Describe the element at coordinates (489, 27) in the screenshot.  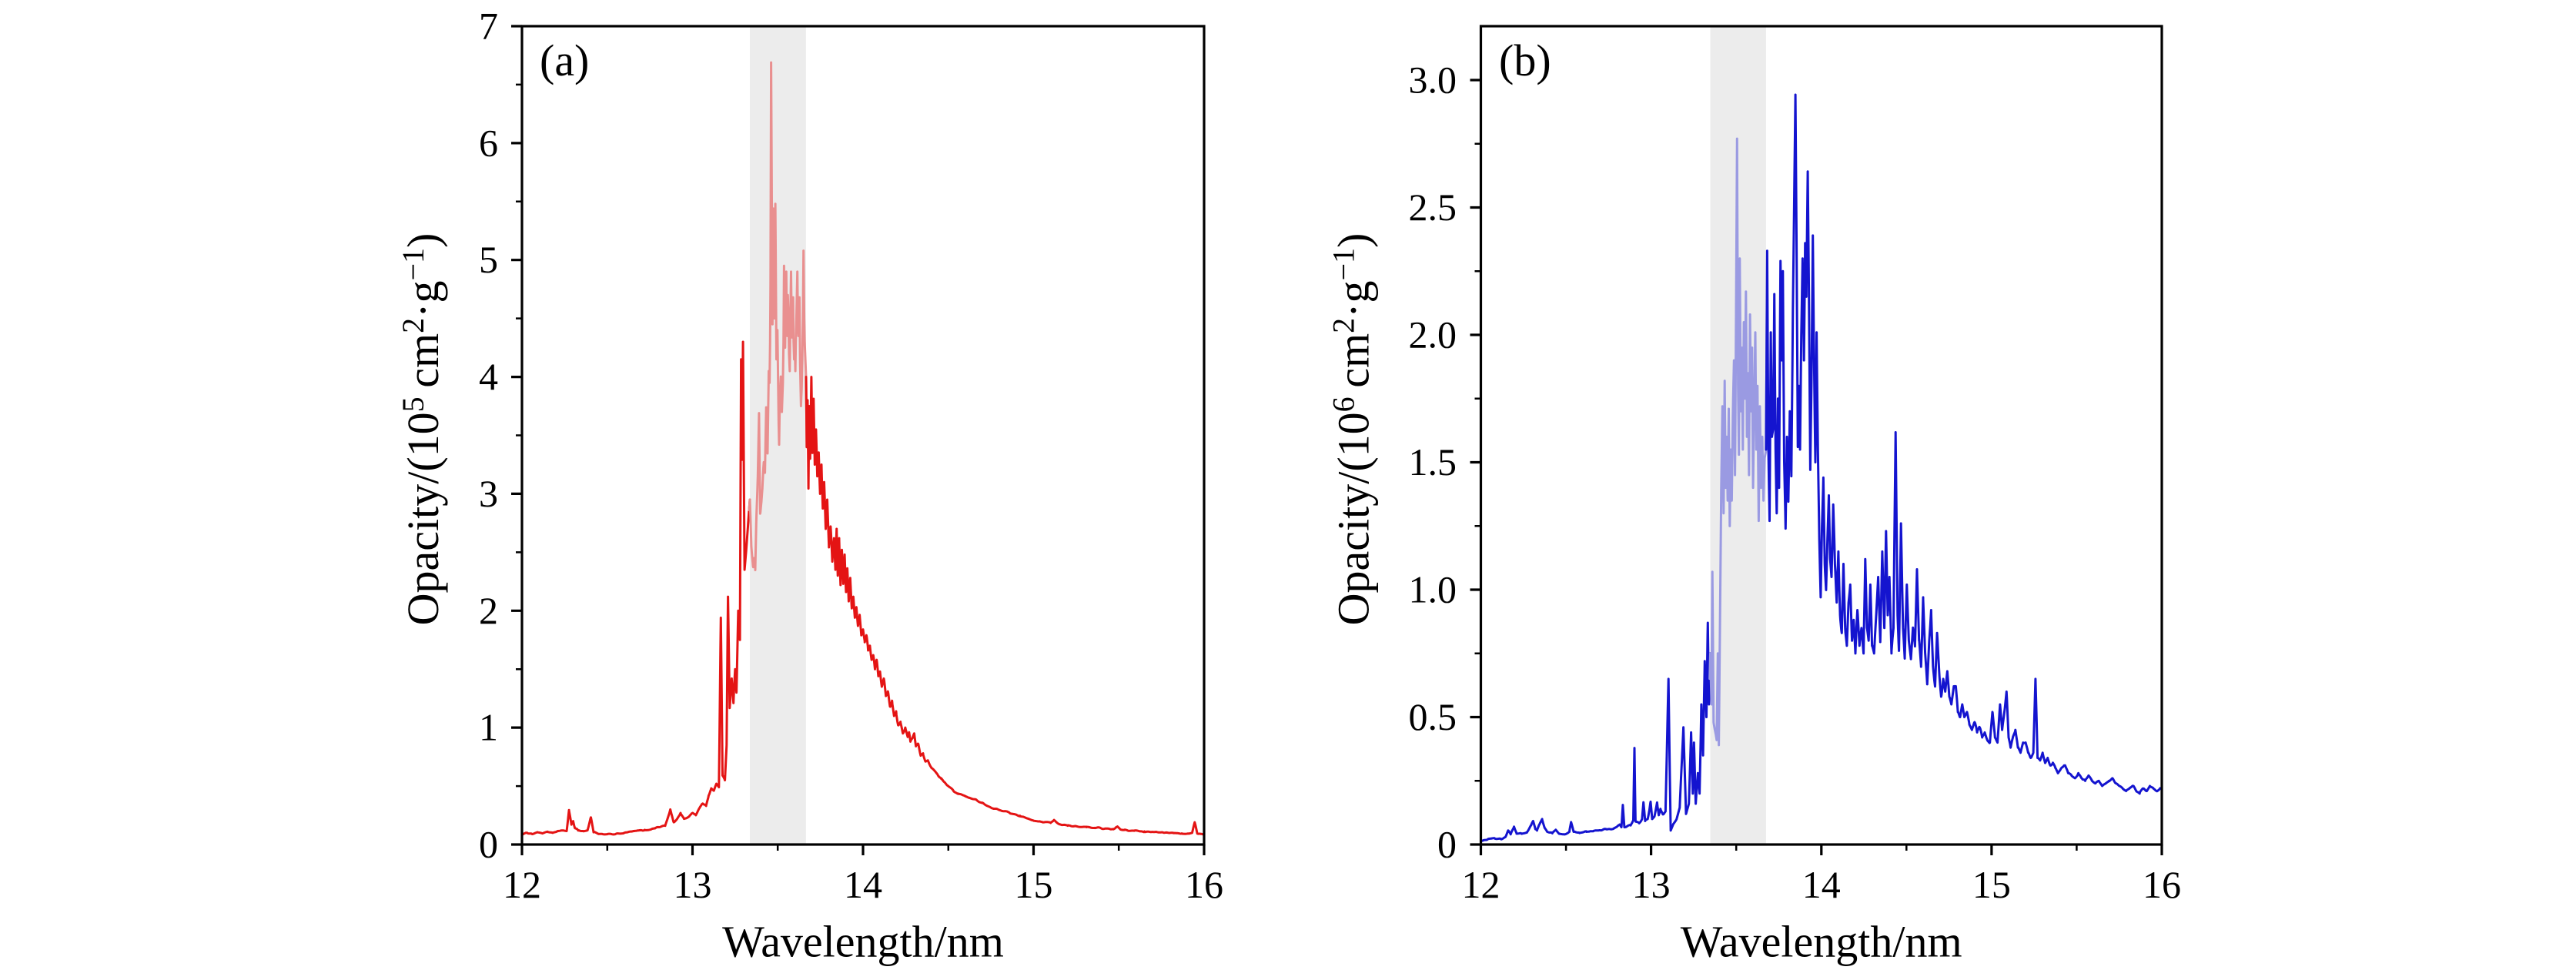
I see `svg-text: 7` at that location.